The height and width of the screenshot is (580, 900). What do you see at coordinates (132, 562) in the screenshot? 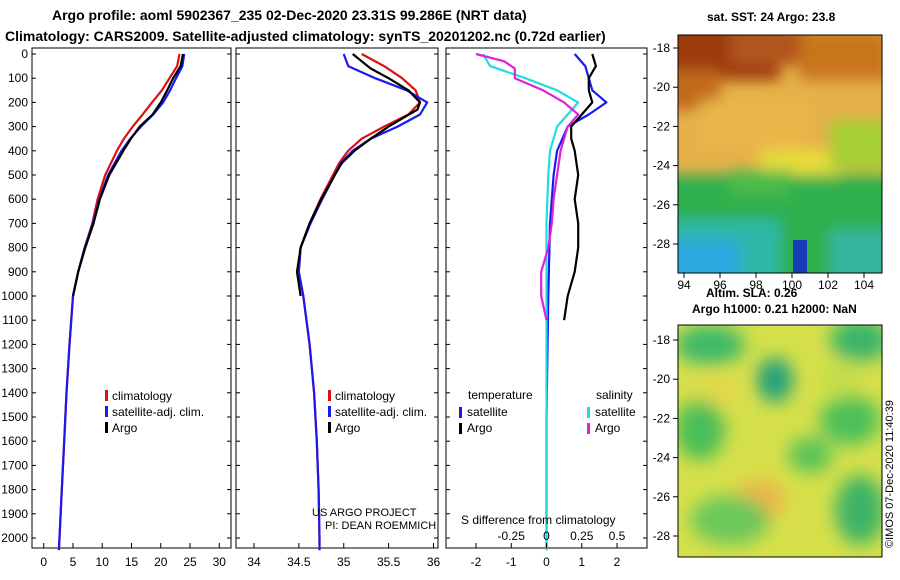
I see `temp-x-tick-label: 15` at bounding box center [132, 562].